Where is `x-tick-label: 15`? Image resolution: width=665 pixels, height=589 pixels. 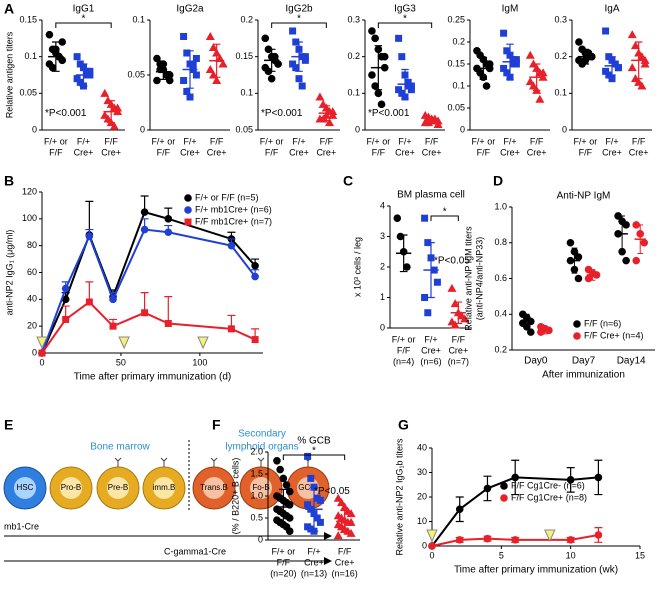
x-tick-label: 15 is located at coordinates (640, 555).